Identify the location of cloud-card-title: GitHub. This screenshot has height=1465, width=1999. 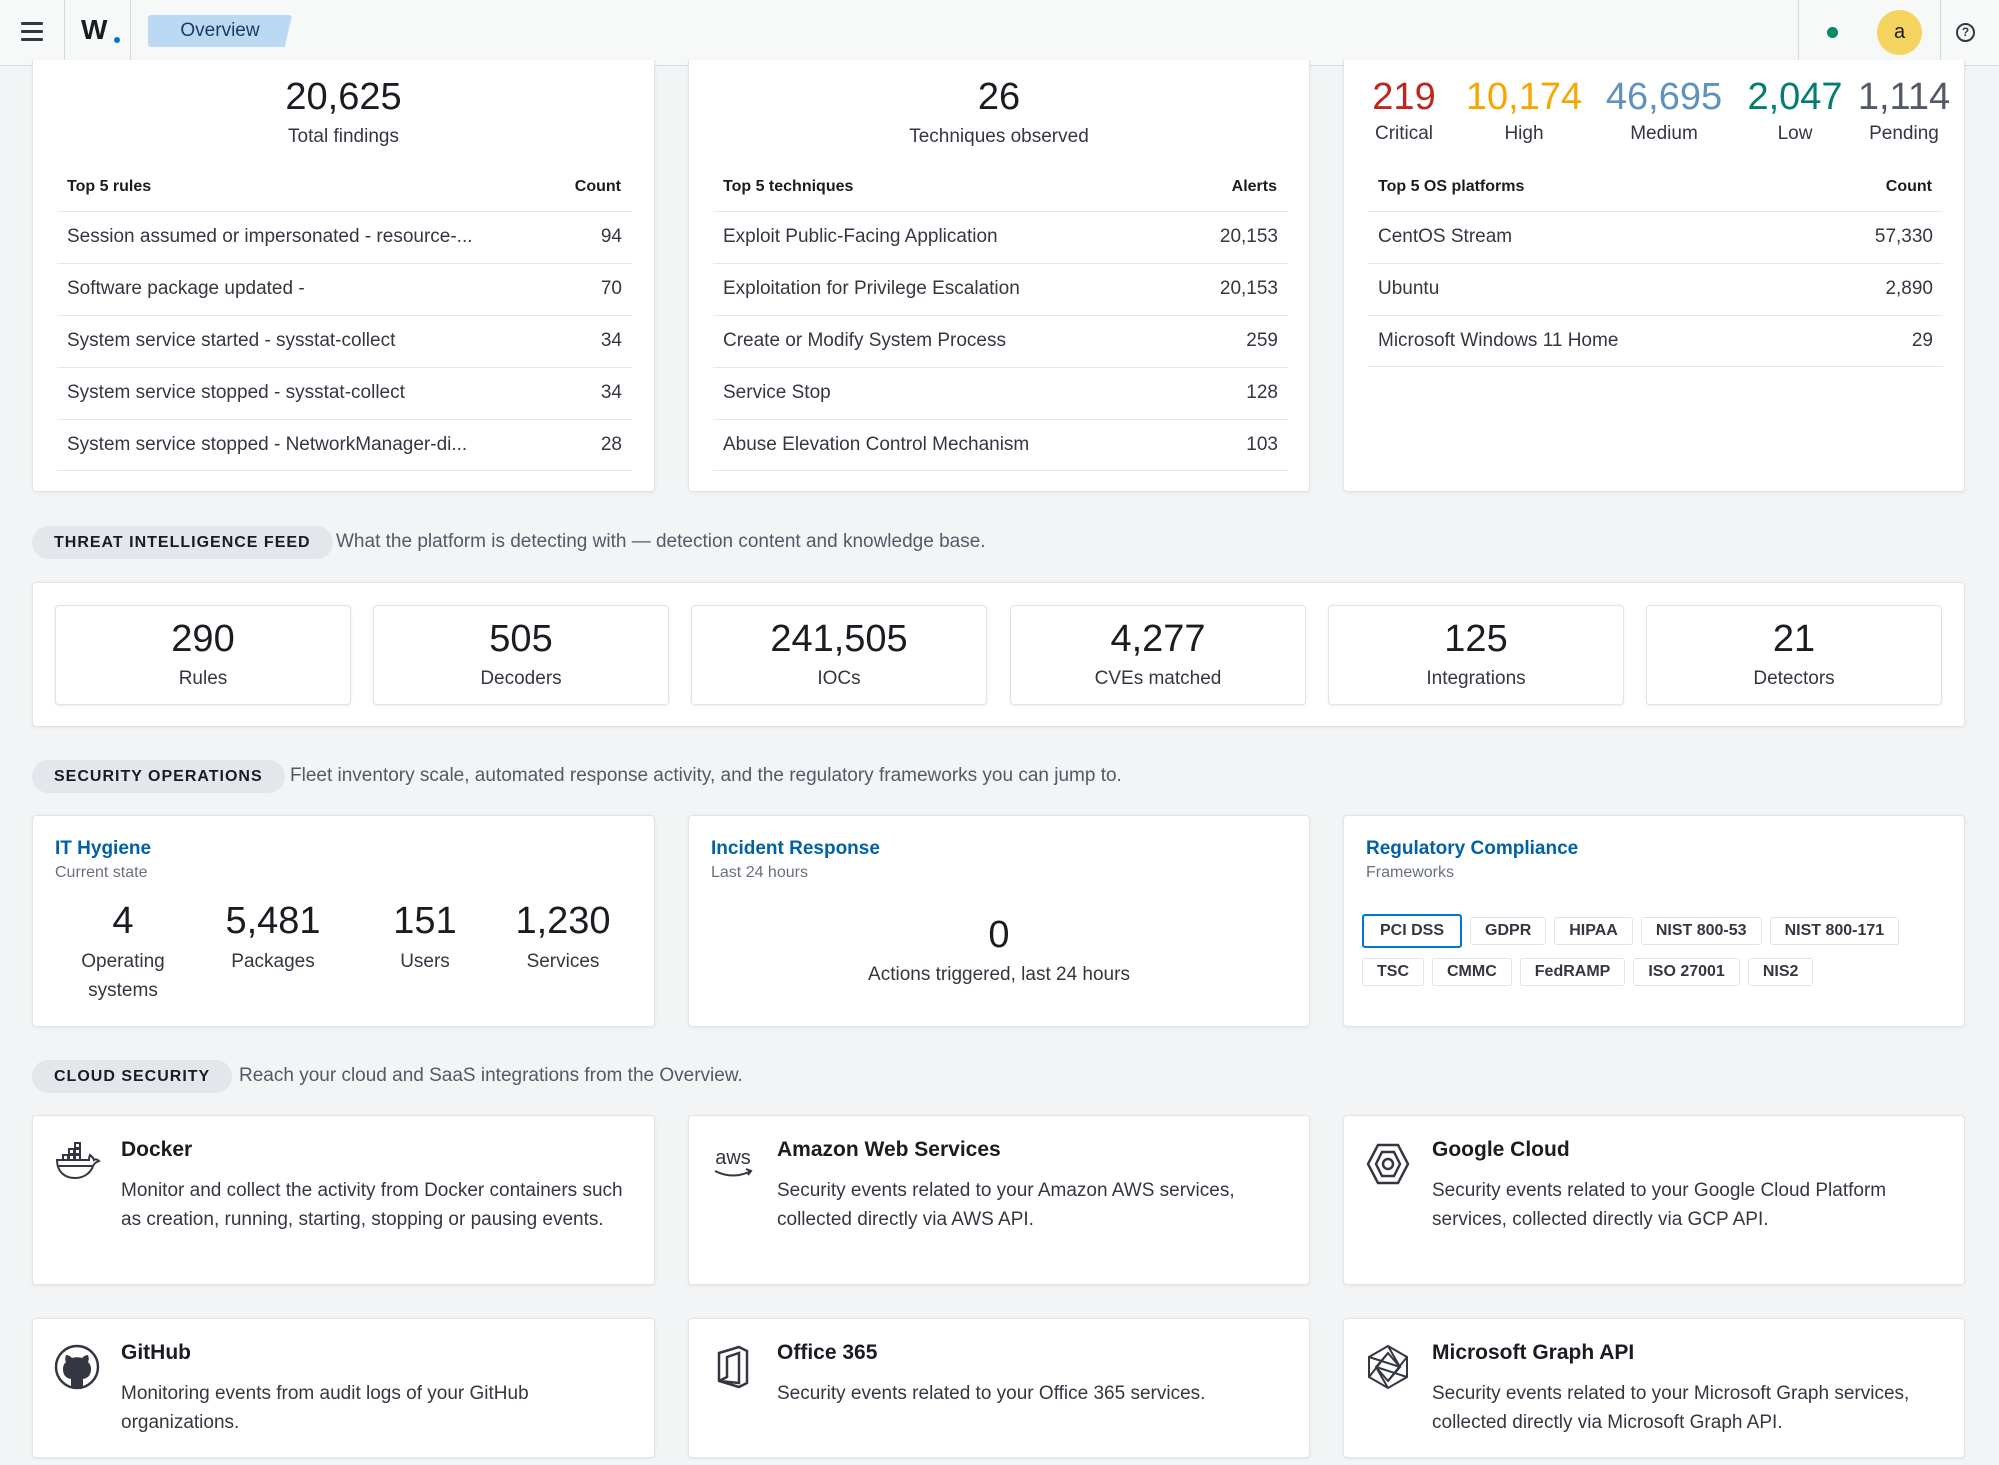
(156, 1352).